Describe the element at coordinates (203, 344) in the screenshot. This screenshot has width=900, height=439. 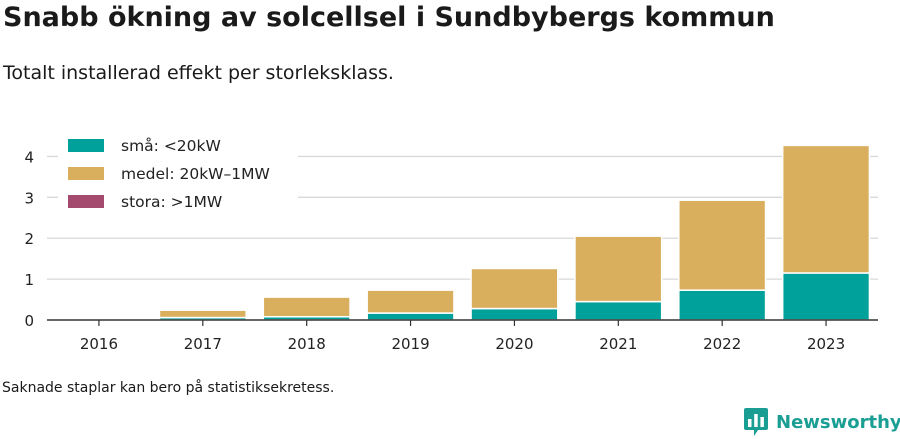
I see `x-tick-label: 2017` at that location.